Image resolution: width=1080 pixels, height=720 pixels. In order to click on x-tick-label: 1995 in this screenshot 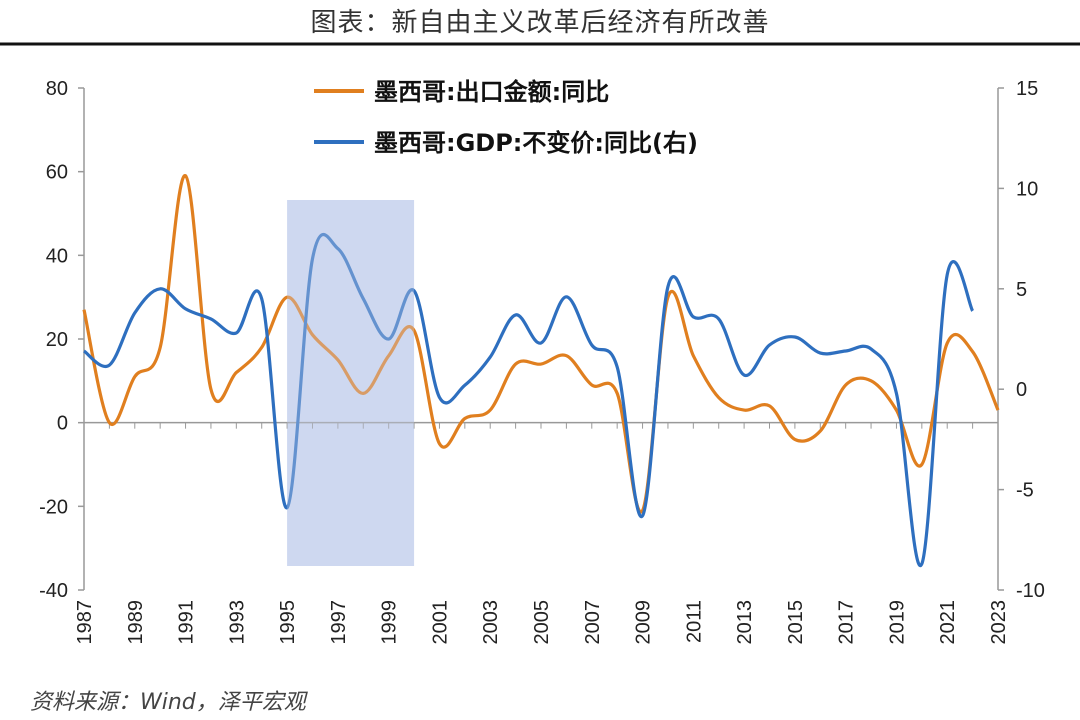, I will do `click(288, 622)`.